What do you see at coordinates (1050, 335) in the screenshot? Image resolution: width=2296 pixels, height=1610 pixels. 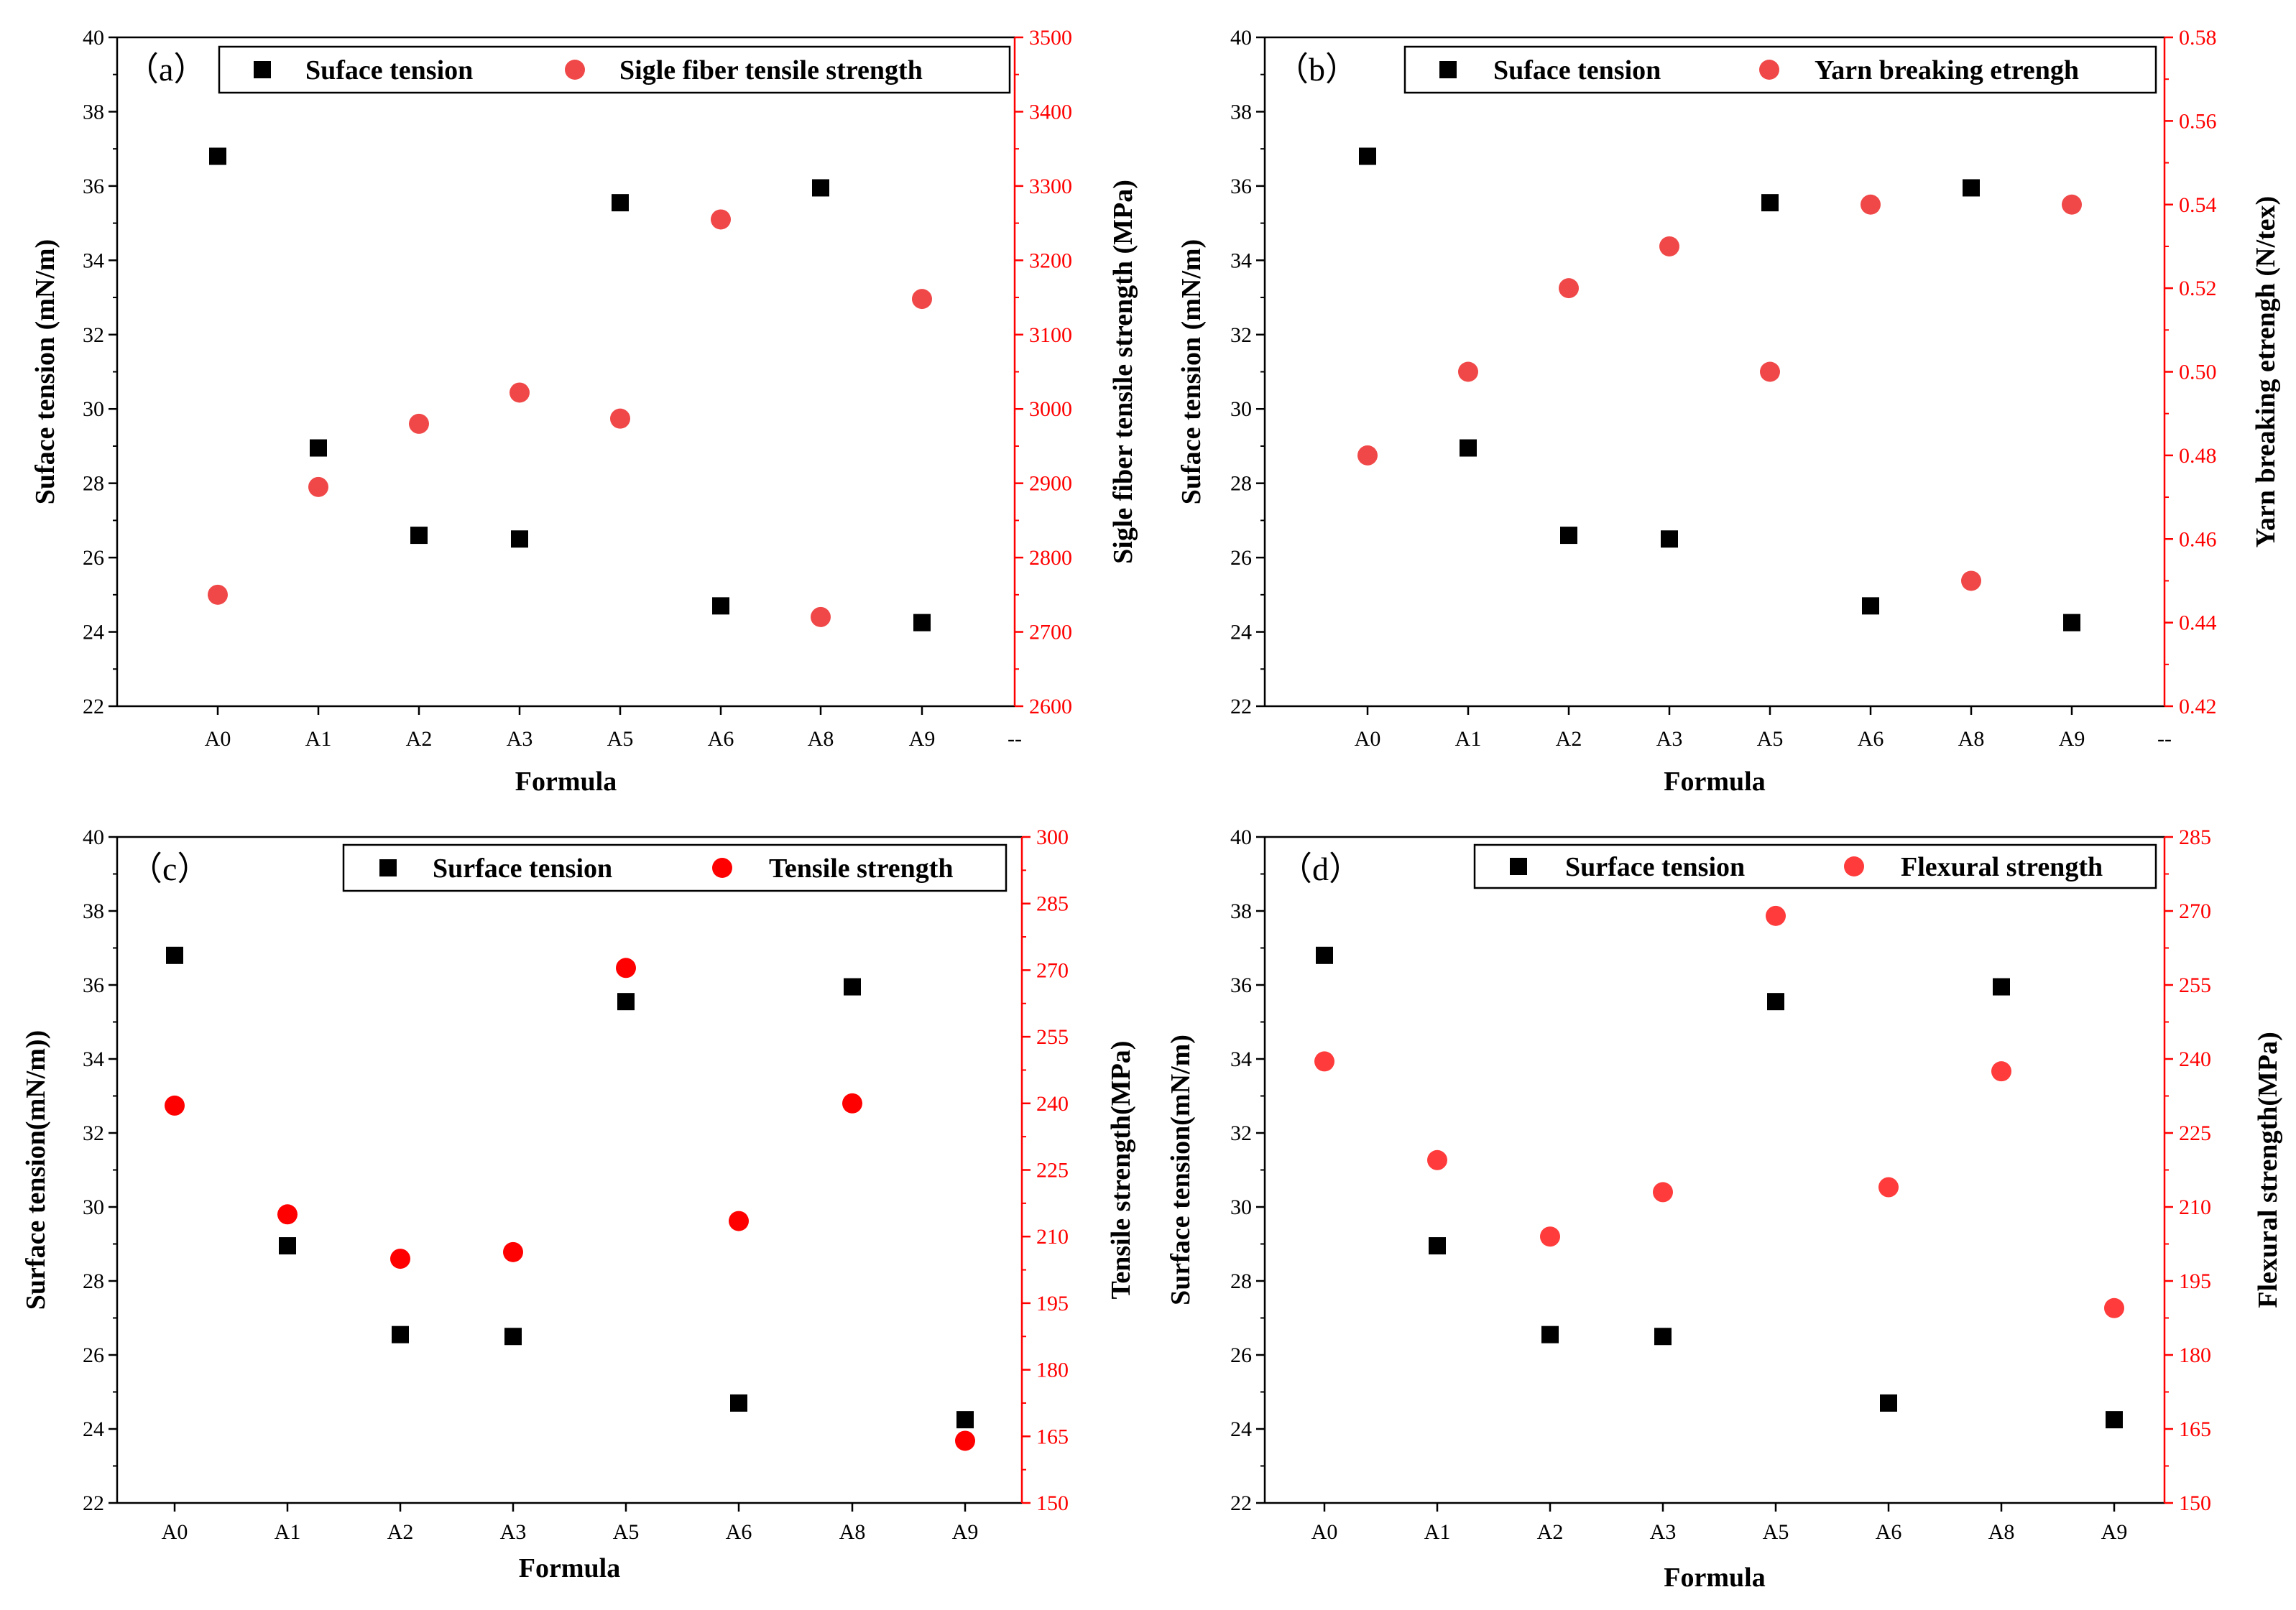 I see `y2-tick-label: 3100` at bounding box center [1050, 335].